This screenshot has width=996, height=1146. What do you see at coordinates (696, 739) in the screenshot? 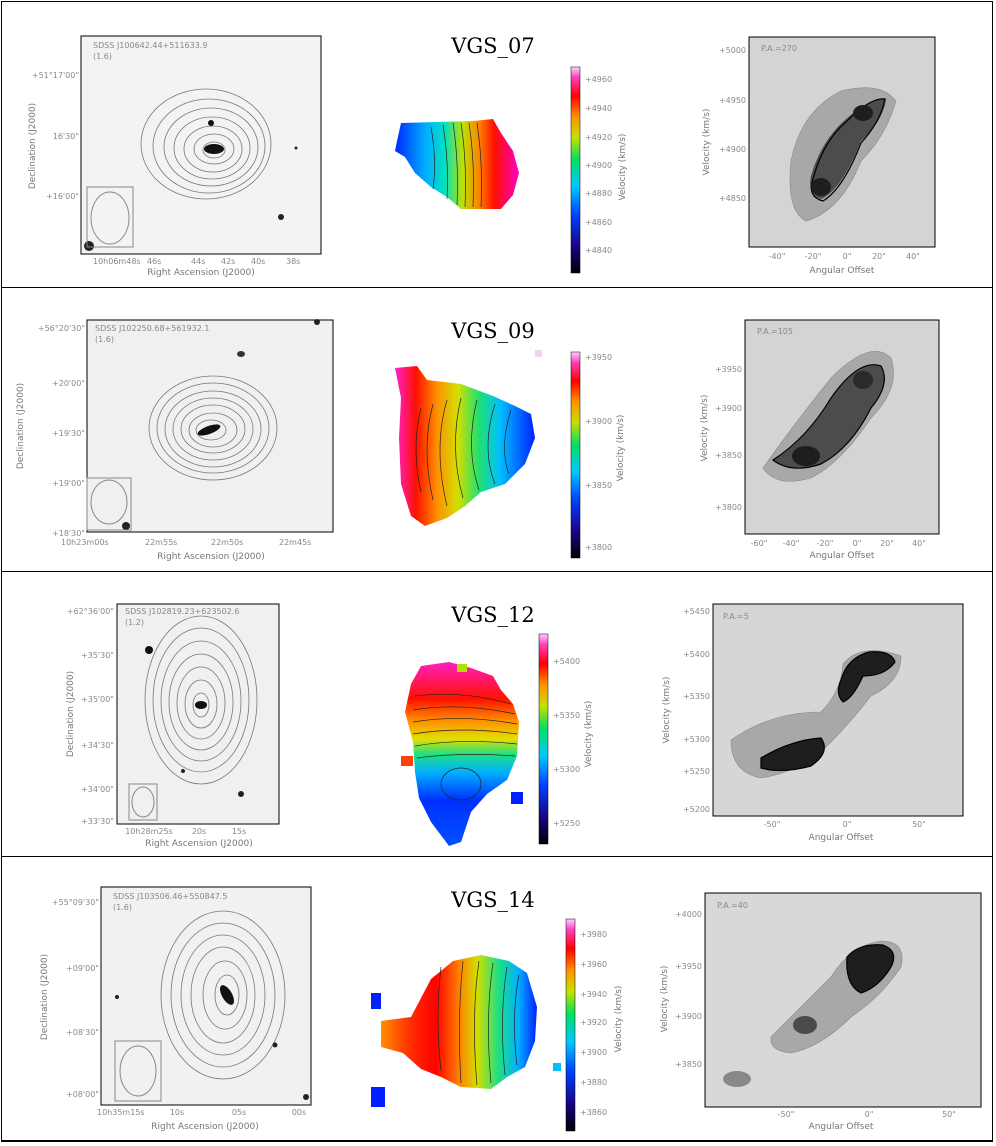
I see `pv-ytick: +5300` at bounding box center [696, 739].